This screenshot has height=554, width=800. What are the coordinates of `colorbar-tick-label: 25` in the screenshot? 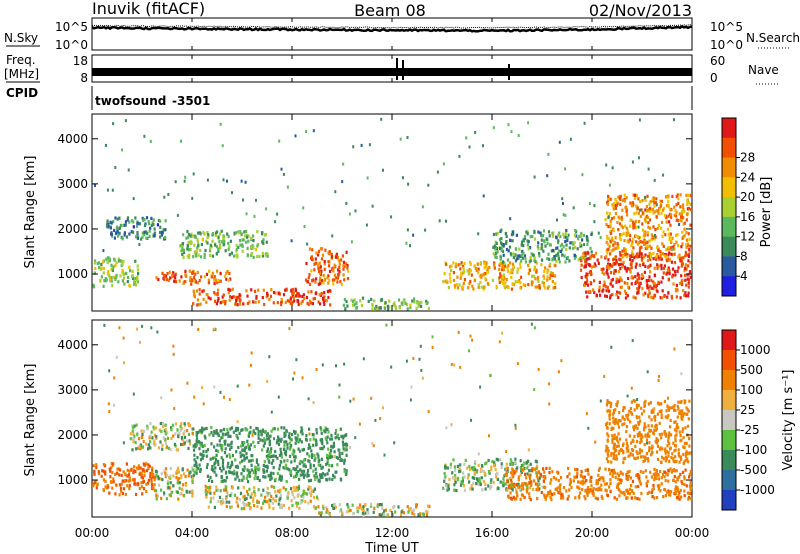 It's located at (747, 410).